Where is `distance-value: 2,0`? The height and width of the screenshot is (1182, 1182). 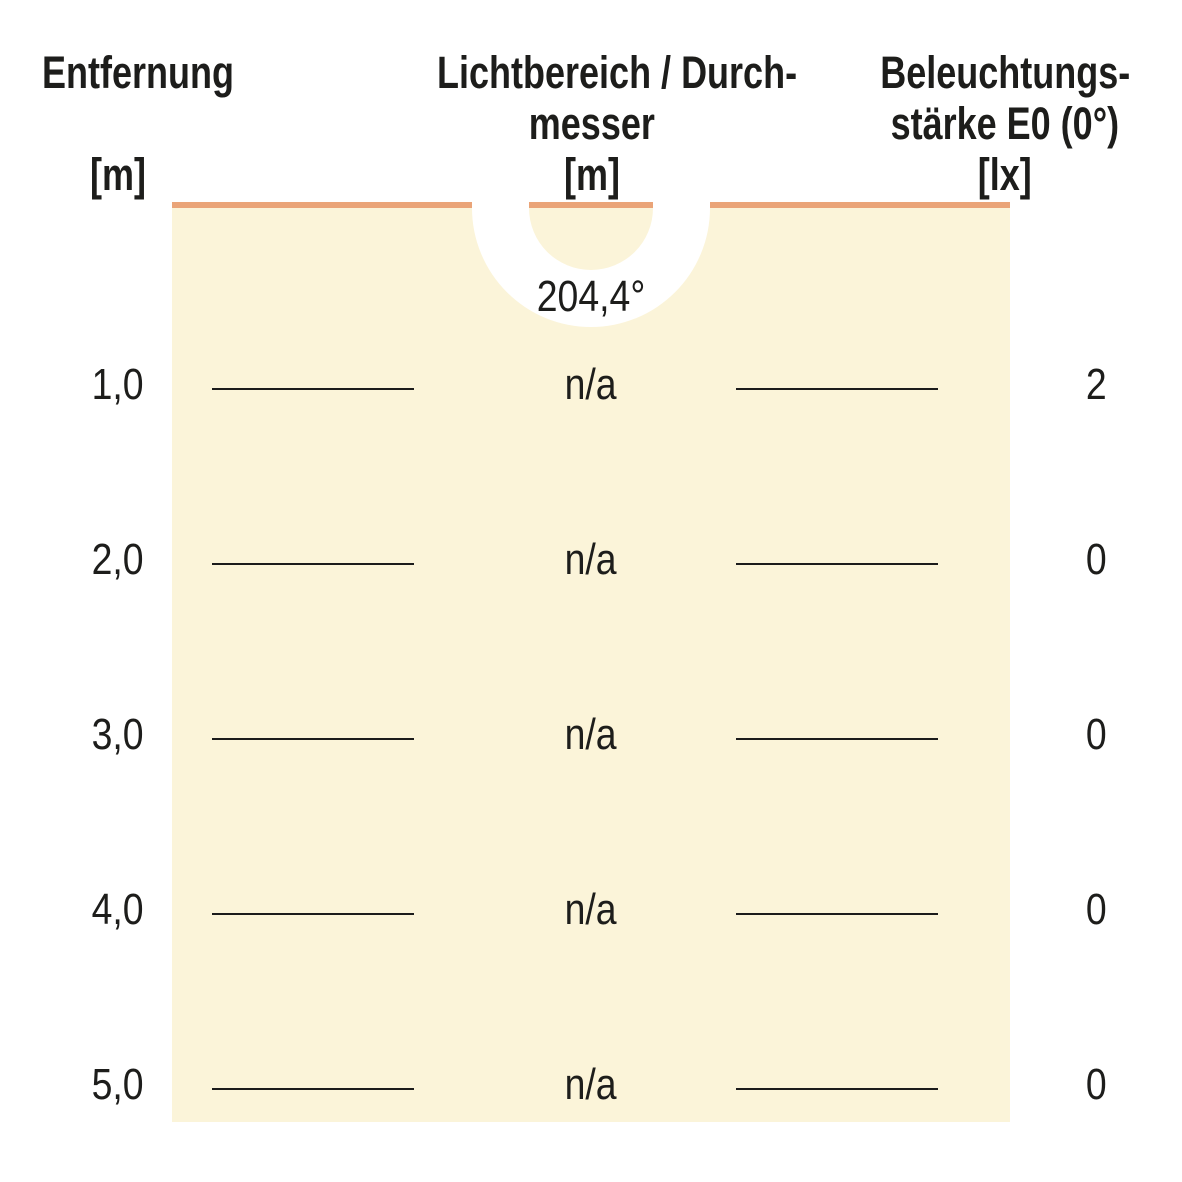
distance-value: 2,0 is located at coordinates (117, 559).